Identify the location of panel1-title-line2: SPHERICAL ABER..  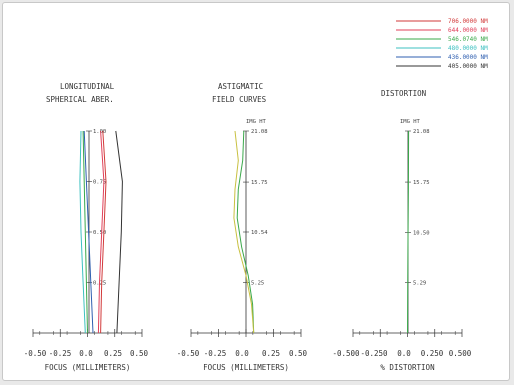
(80, 99).